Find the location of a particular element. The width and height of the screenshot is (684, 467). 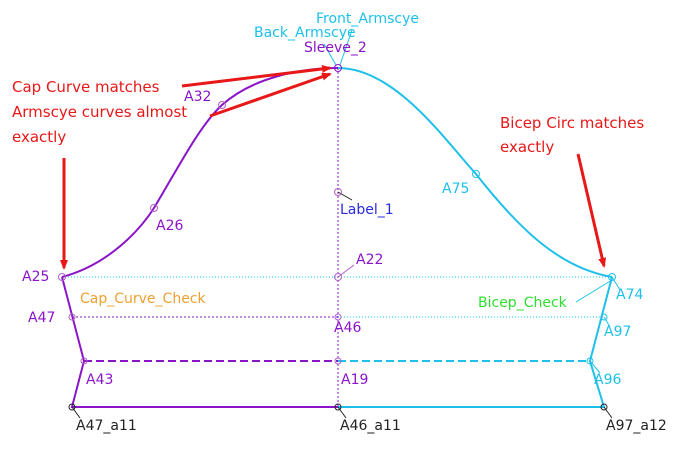

cap-curve-note-line-2: Armscye curves almost is located at coordinates (99, 112).